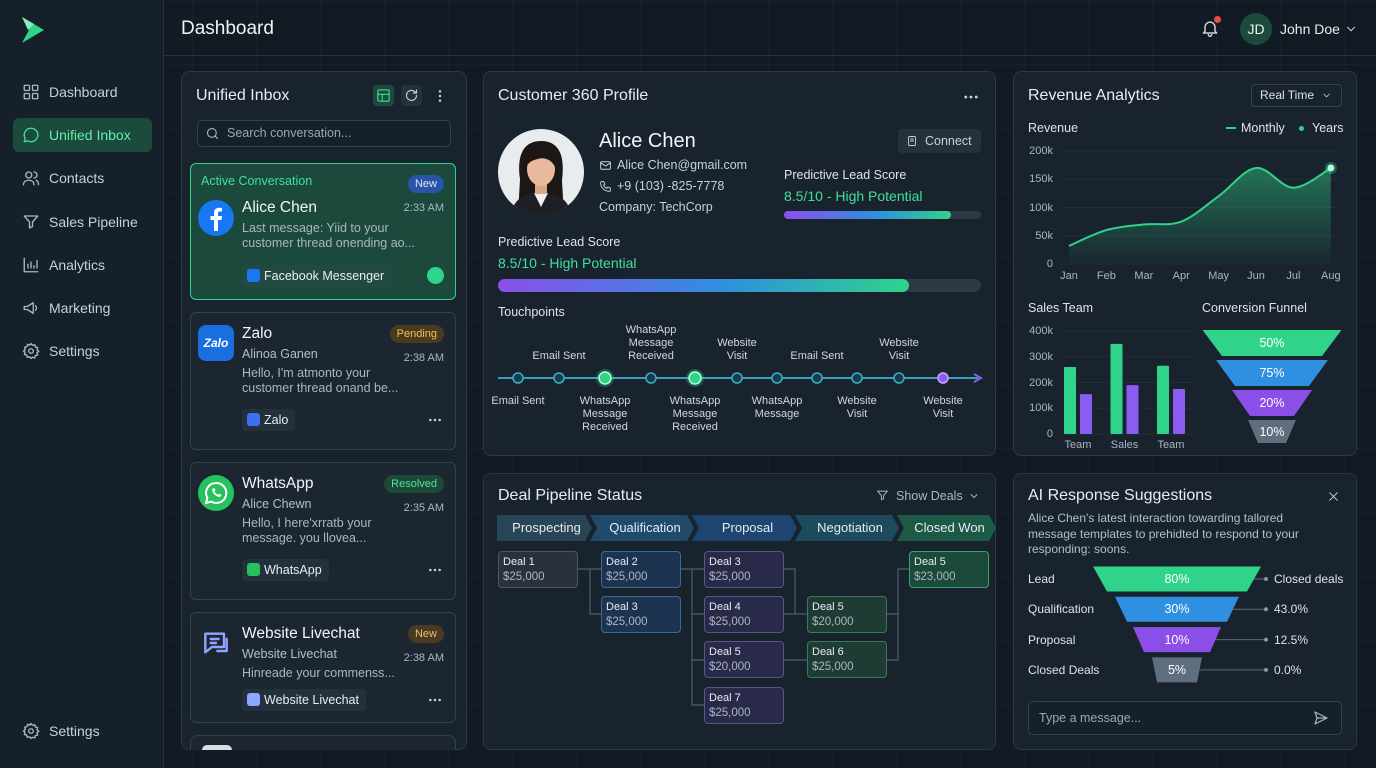 This screenshot has height=768, width=1376. I want to click on more-icon, so click(440, 96).